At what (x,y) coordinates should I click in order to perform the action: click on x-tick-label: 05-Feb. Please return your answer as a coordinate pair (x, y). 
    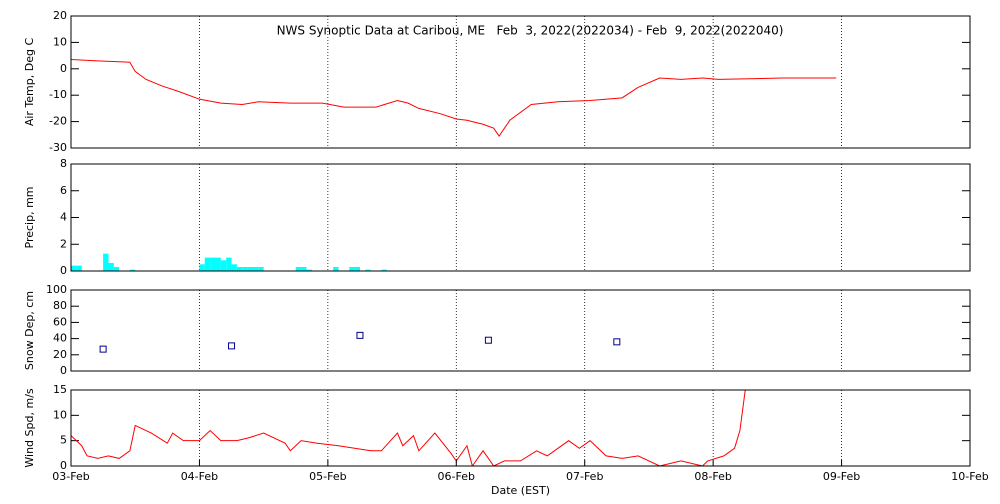
    Looking at the image, I should click on (327, 476).